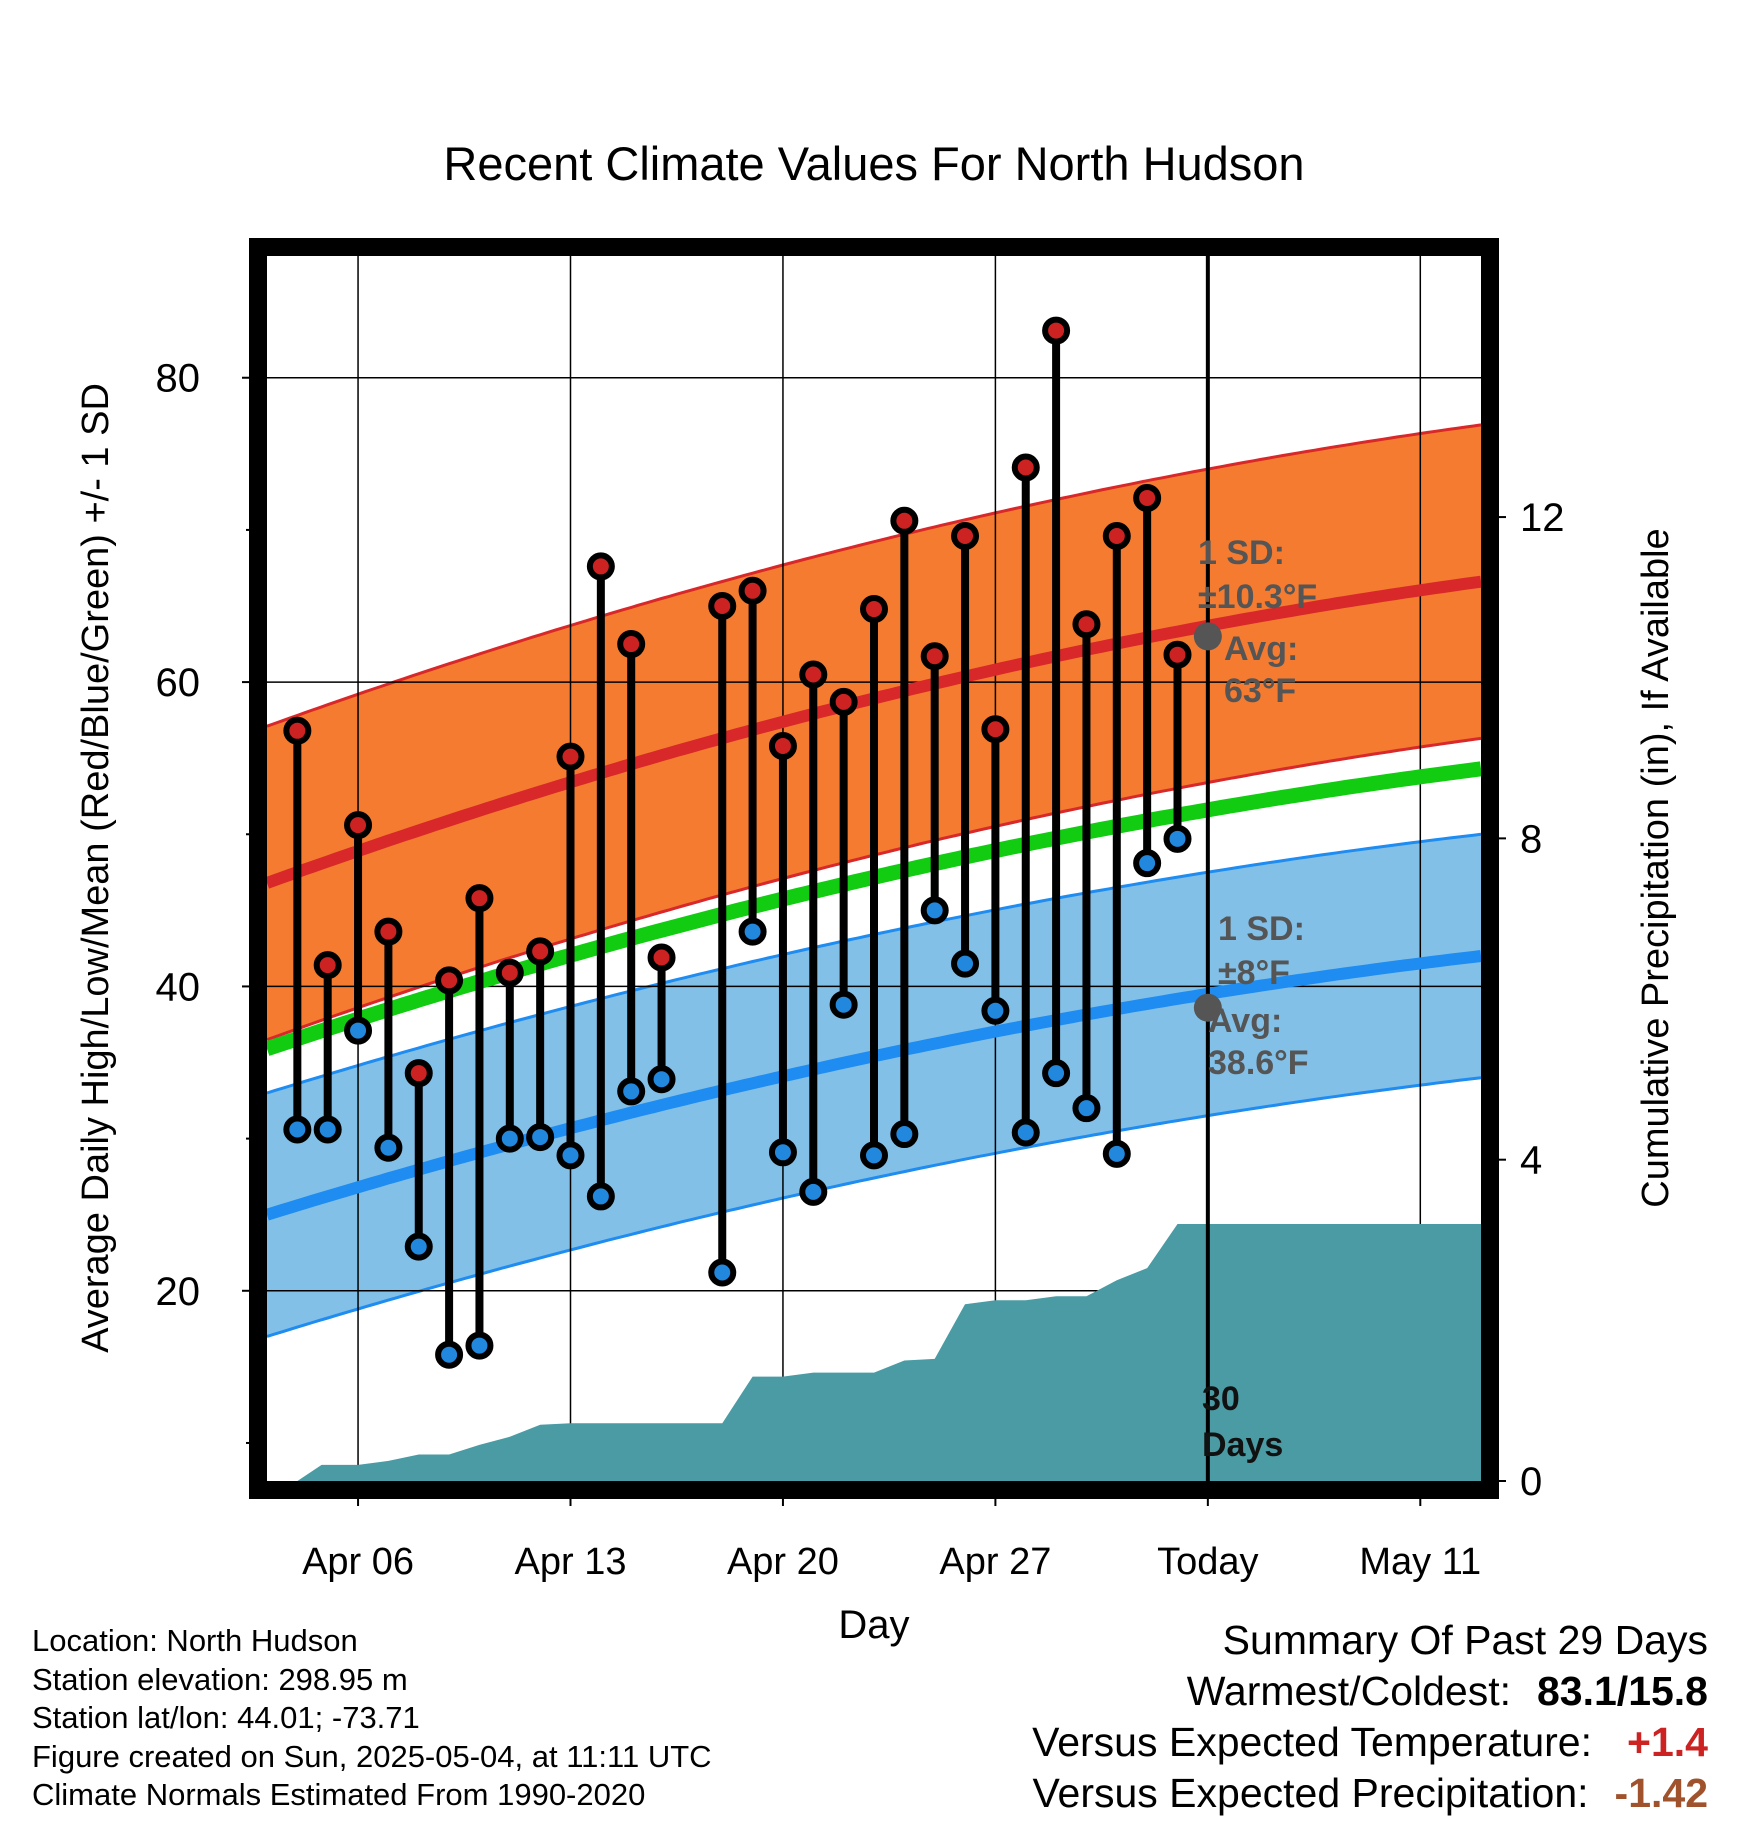 This screenshot has width=1748, height=1828. I want to click on summary-precip: Versus Expected Precipitation: -1.42, so click(1370, 1793).